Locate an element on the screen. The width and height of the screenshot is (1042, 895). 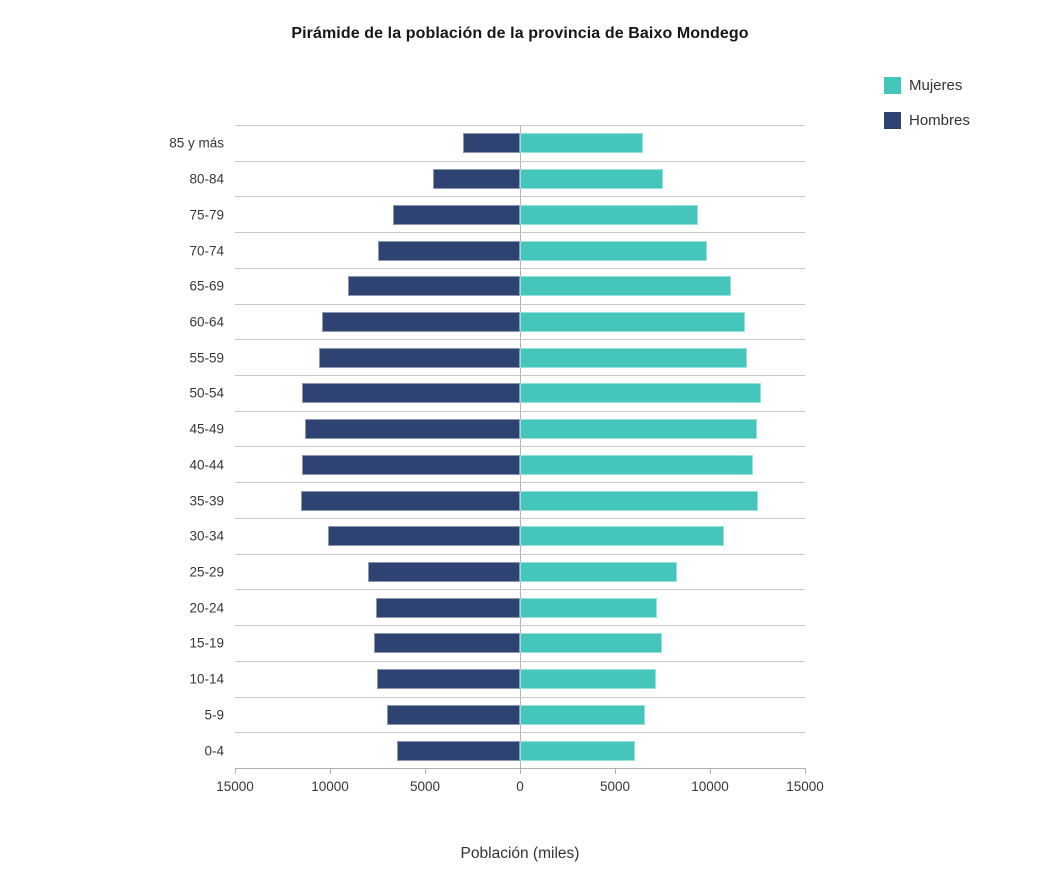
age-row-50-54: 50-54 is located at coordinates (497, 393).